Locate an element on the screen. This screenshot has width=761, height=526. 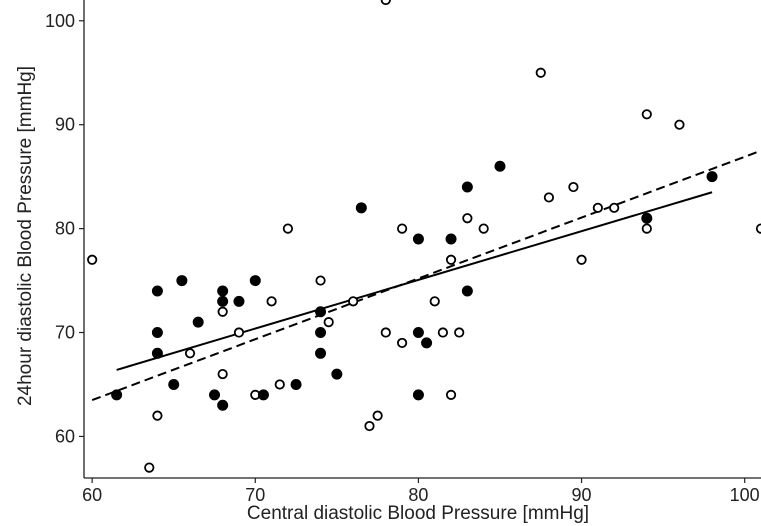
x-axis-label: Central diastolic Blood Pressure [mmHg] is located at coordinates (418, 513).